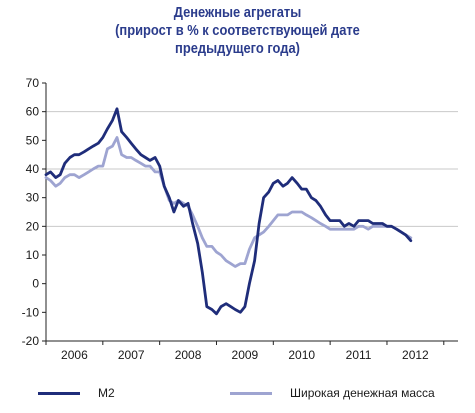 This screenshot has width=475, height=413. I want to click on chart-title-line-1: Денежные агрегаты, so click(237, 12).